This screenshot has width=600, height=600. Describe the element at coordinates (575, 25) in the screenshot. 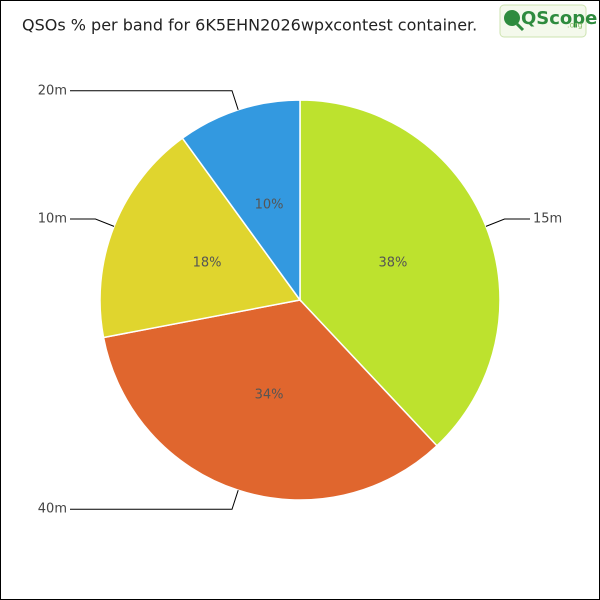

I see `logo-suffix: .org` at that location.